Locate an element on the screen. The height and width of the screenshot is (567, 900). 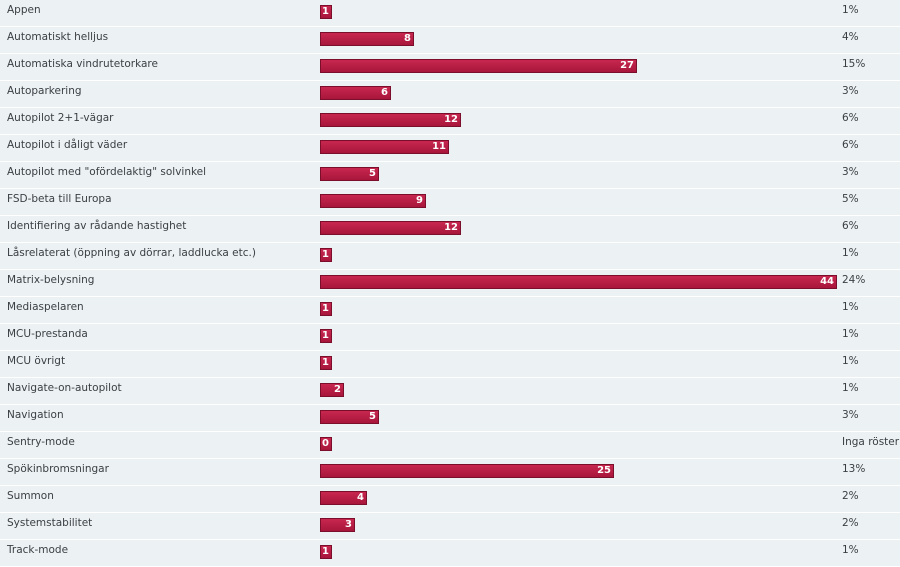
bar-track: 11 is located at coordinates (580, 147).